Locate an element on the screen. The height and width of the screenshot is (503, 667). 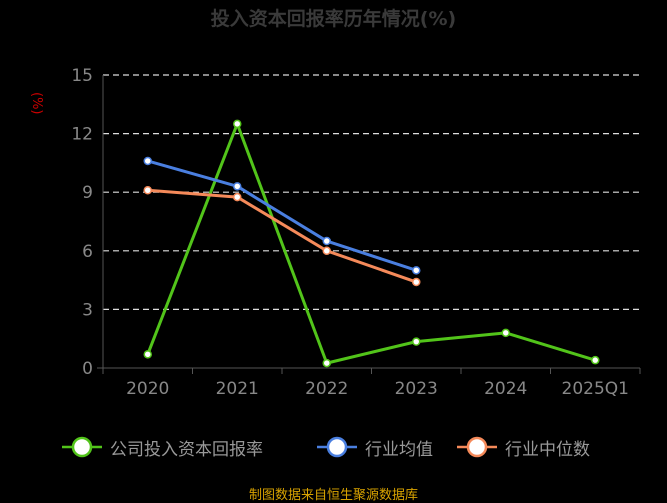
x-tick-label: 2022 is located at coordinates (326, 389).